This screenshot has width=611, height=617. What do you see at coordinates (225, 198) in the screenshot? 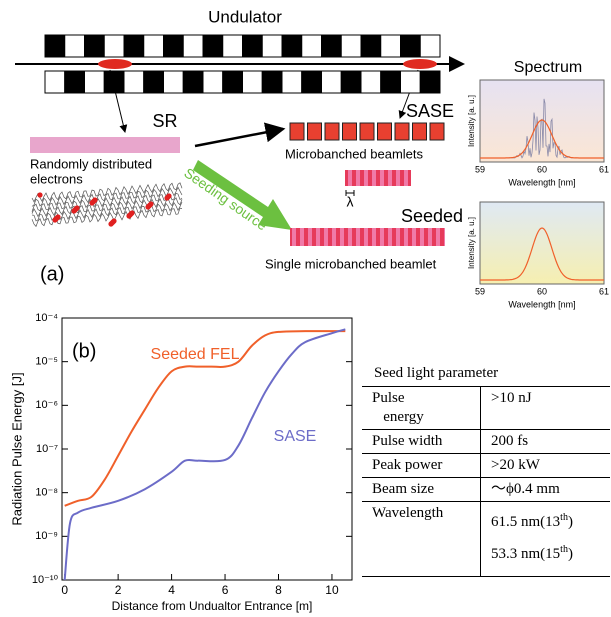
I see `label: Seeding source` at bounding box center [225, 198].